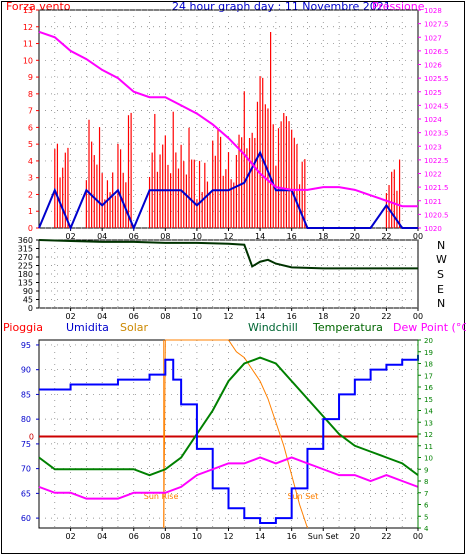  Describe the element at coordinates (418, 236) in the screenshot. I see `panel1-xtick-label: 00` at that location.